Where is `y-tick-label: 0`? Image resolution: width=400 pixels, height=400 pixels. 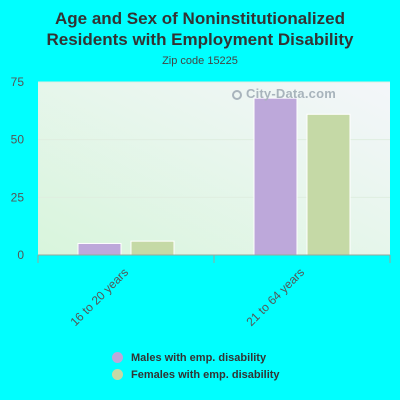 y-tick-label: 0 is located at coordinates (20, 255).